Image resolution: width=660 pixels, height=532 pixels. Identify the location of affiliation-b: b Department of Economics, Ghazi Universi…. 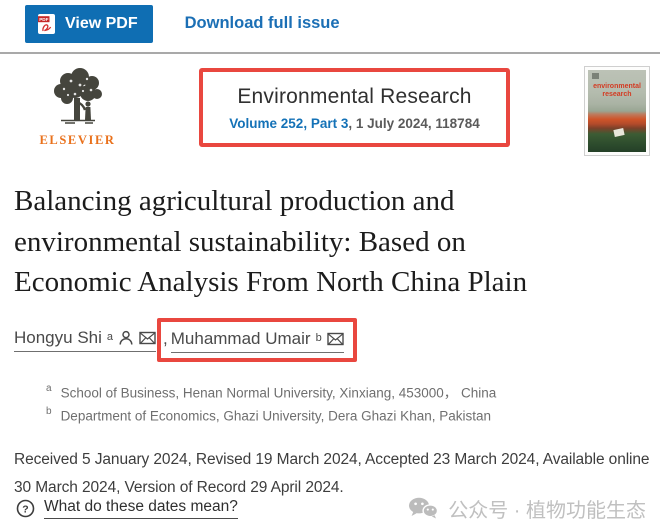
(353, 416).